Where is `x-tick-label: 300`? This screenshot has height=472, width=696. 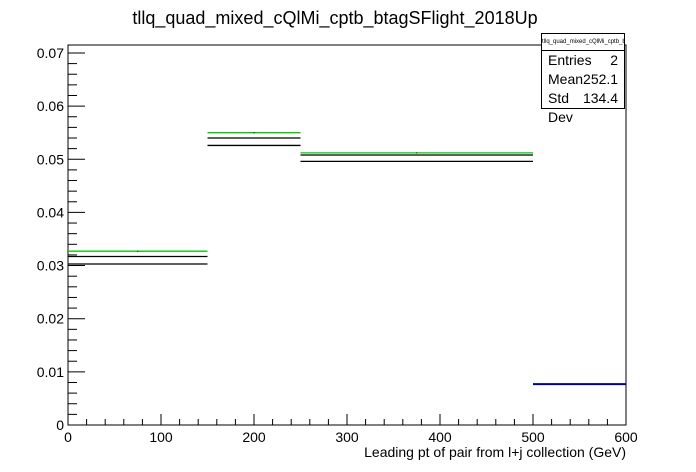
x-tick-label: 300 is located at coordinates (347, 437).